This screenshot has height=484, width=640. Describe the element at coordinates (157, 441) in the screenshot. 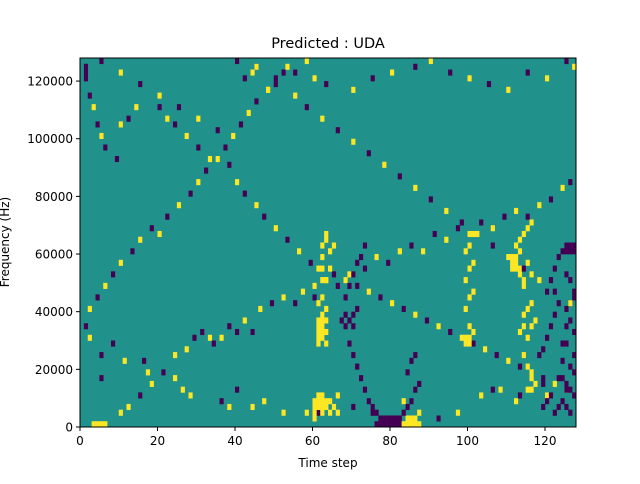

I see `x-tick-label: 20` at that location.